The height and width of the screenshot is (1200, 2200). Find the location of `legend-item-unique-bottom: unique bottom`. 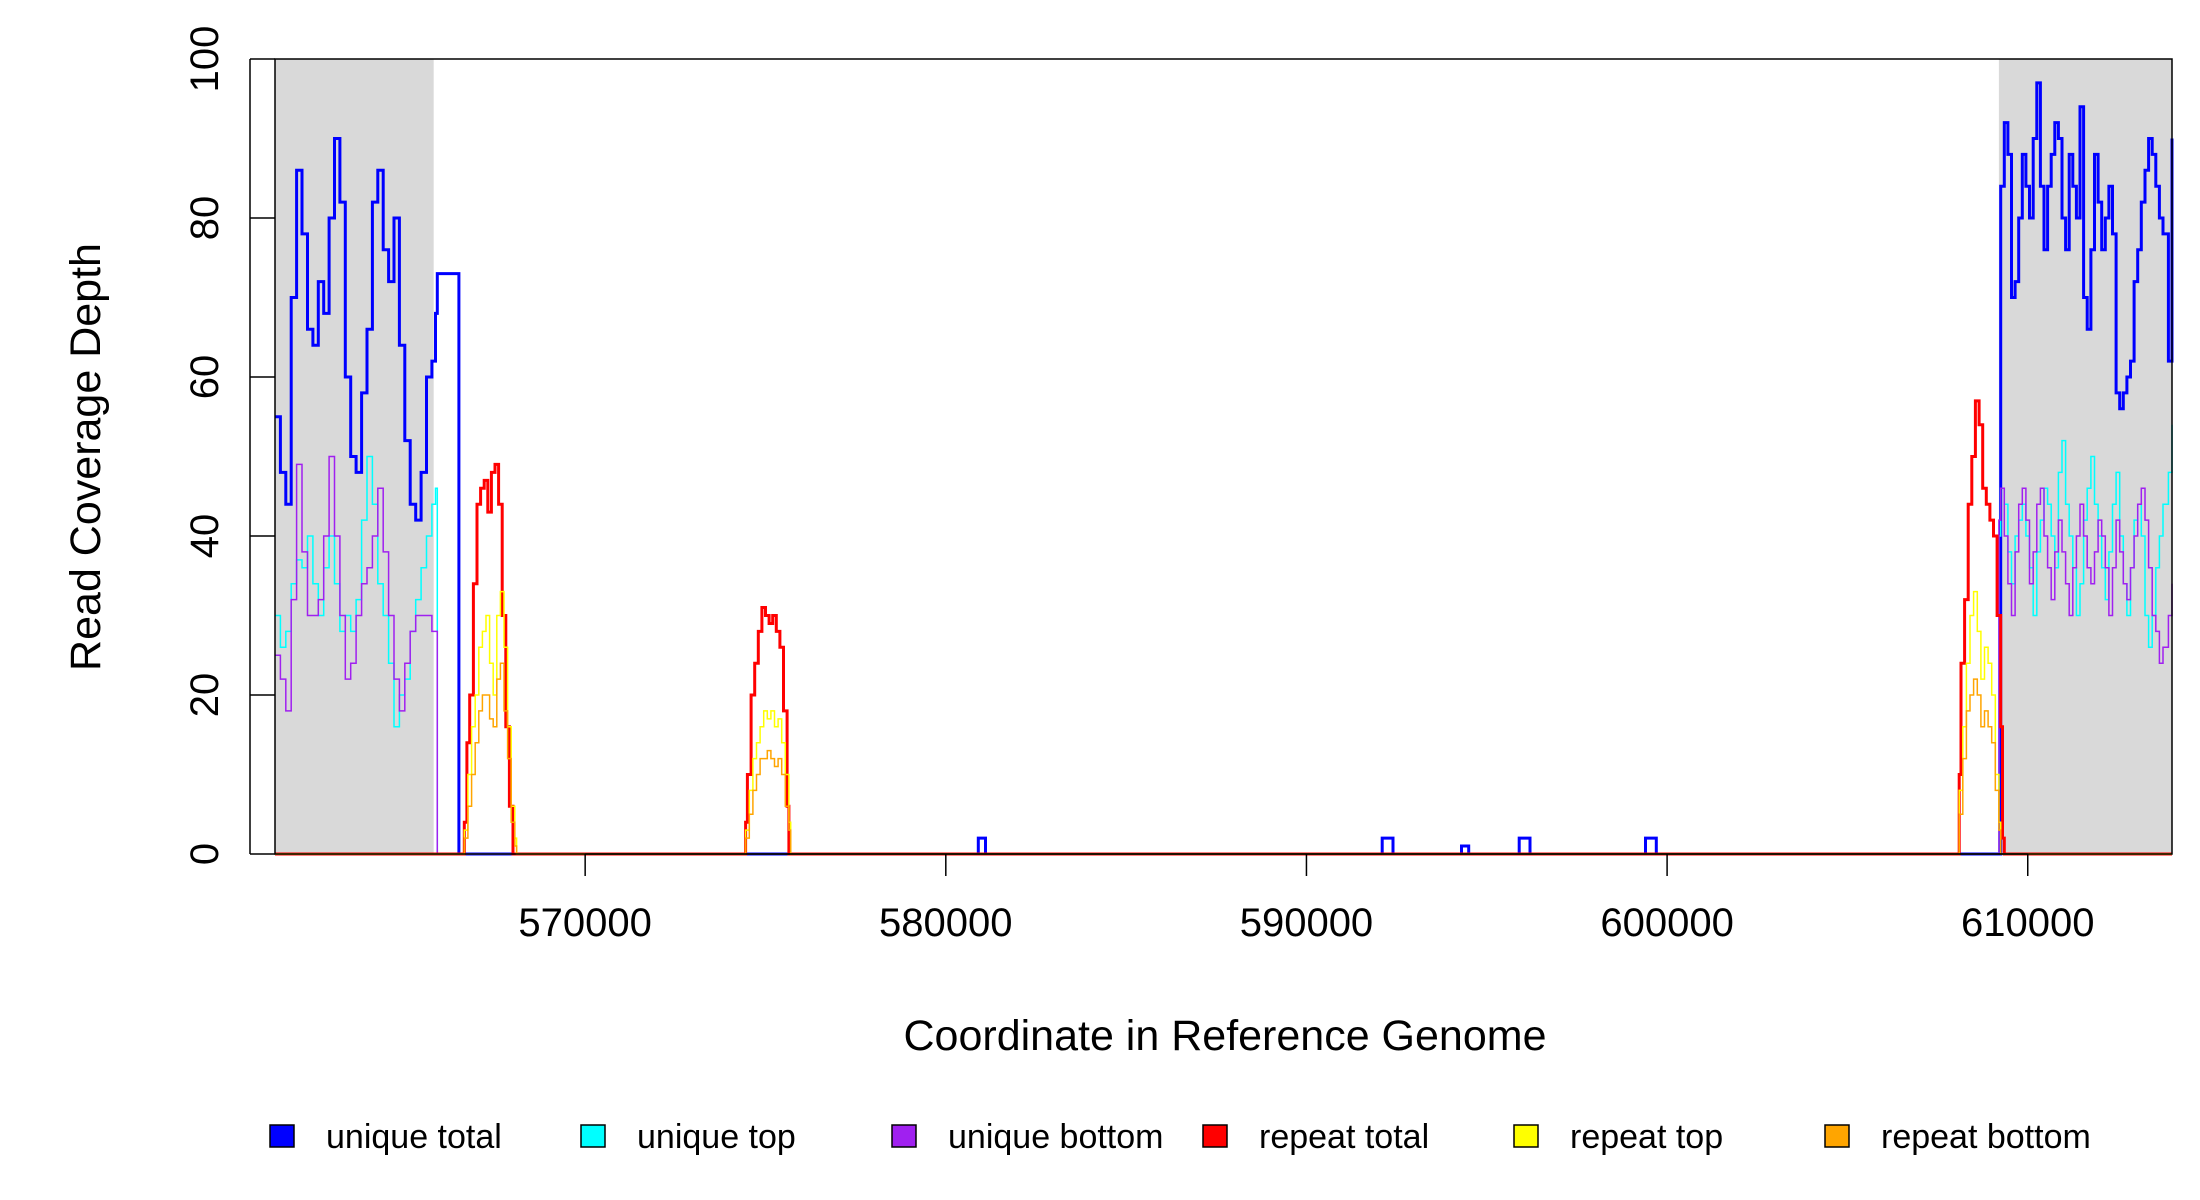

legend-item-unique-bottom: unique bottom is located at coordinates (1027, 1137).